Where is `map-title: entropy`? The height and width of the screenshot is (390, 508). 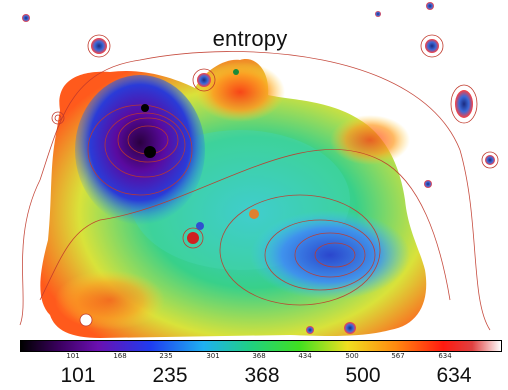
map-title: entropy is located at coordinates (250, 38).